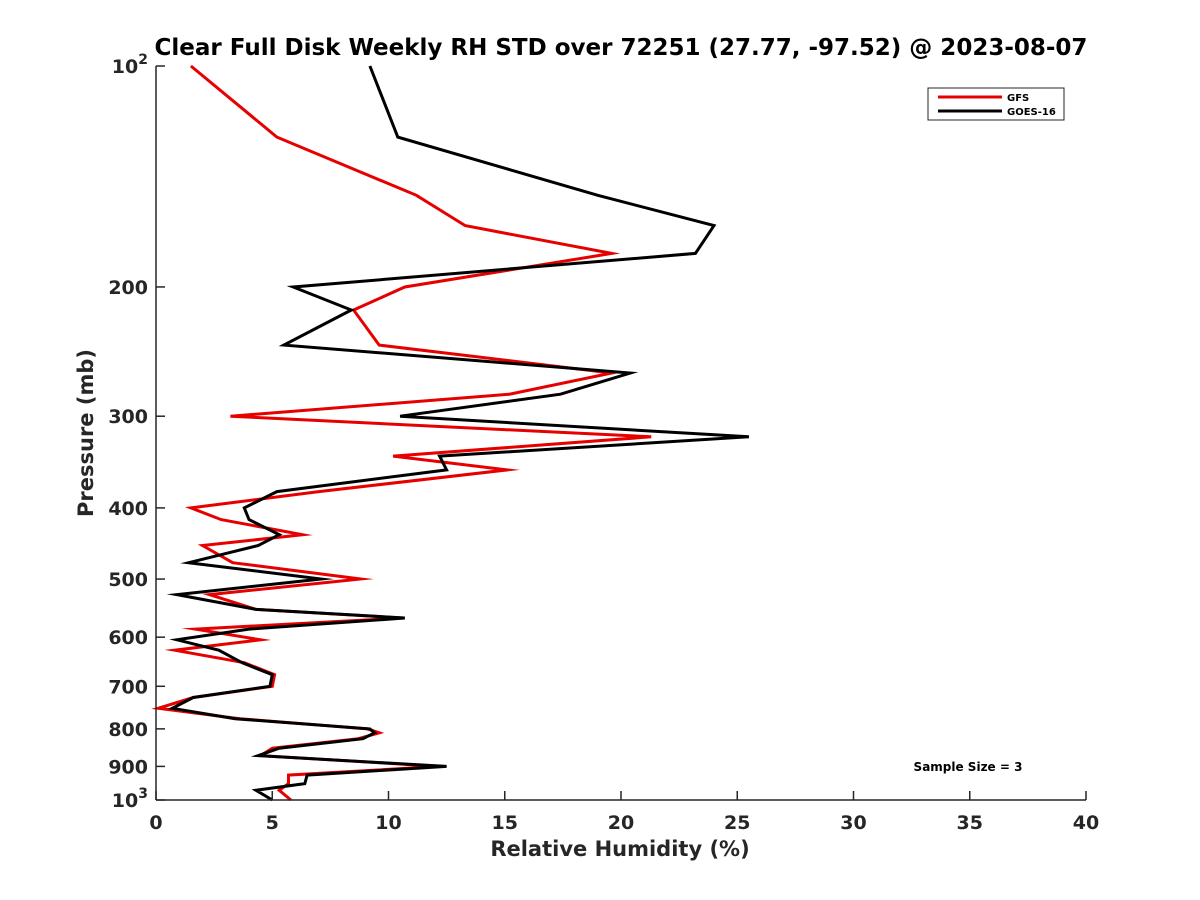 Image resolution: width=1200 pixels, height=900 pixels. Describe the element at coordinates (128, 638) in the screenshot. I see `y-tick-label: 600` at that location.